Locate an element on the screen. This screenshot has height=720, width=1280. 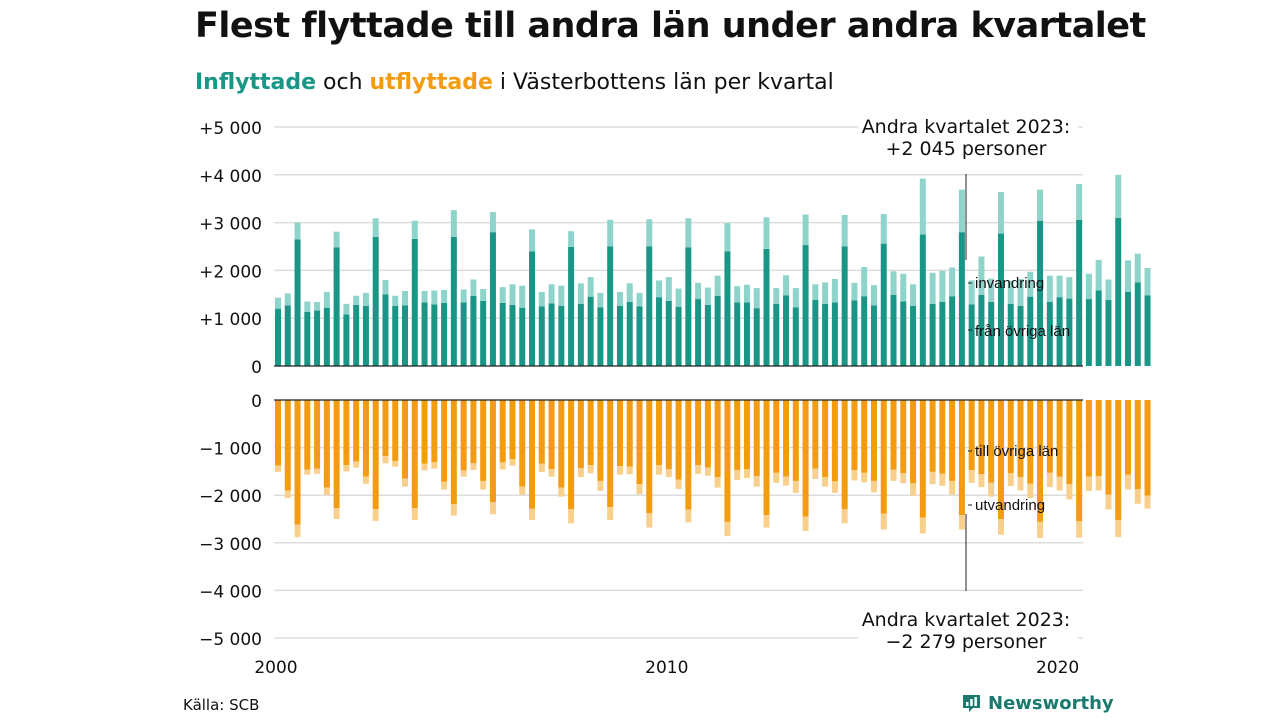
y-tick-label-bottom: −5 000 is located at coordinates (230, 640).